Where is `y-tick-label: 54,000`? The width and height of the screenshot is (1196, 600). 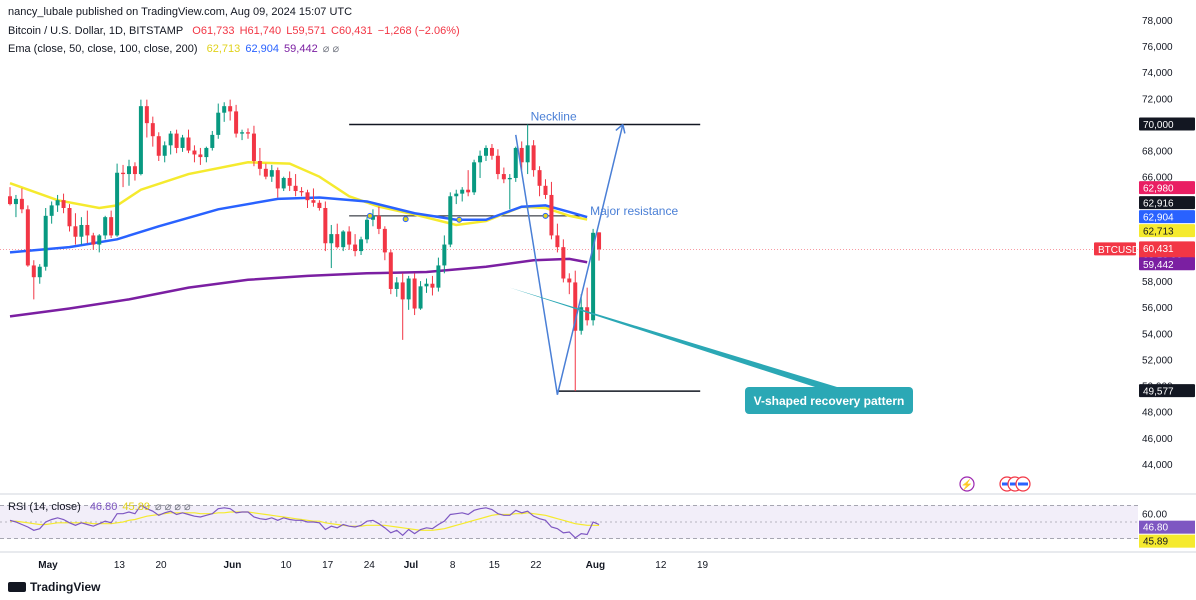 y-tick-label: 54,000 is located at coordinates (1157, 334).